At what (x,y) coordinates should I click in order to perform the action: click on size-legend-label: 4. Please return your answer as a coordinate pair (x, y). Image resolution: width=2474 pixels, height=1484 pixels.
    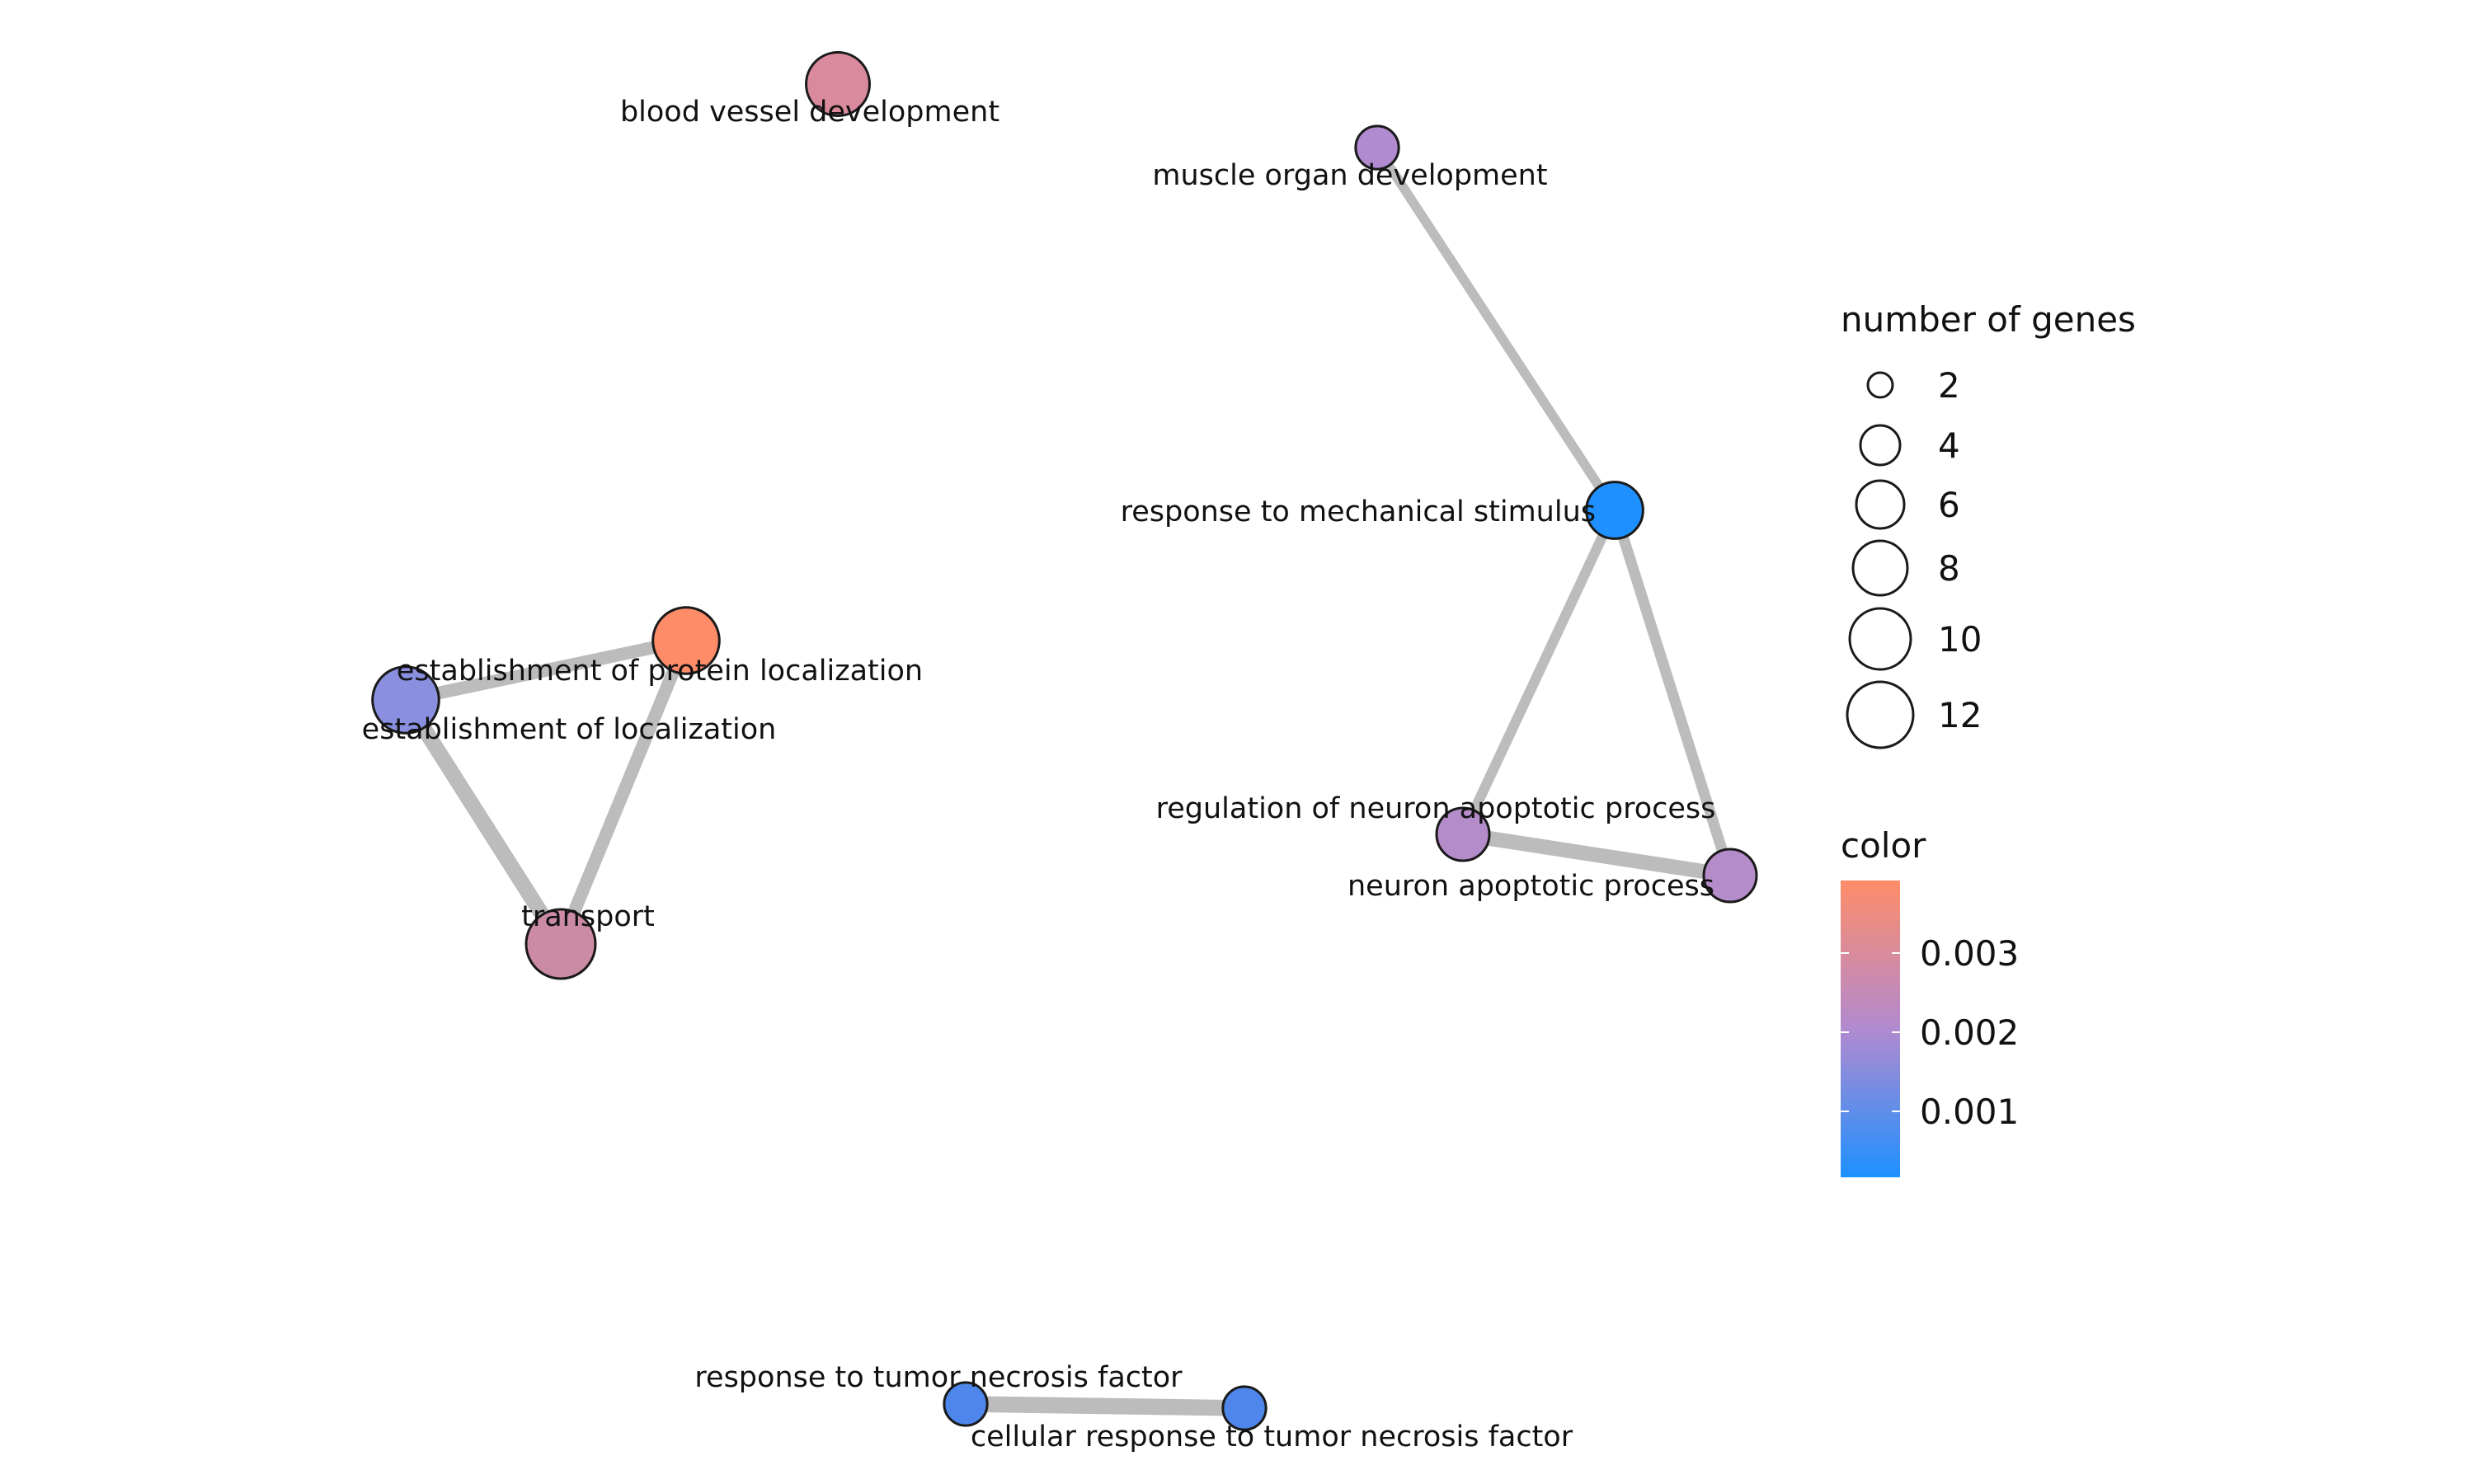
    Looking at the image, I should click on (1949, 445).